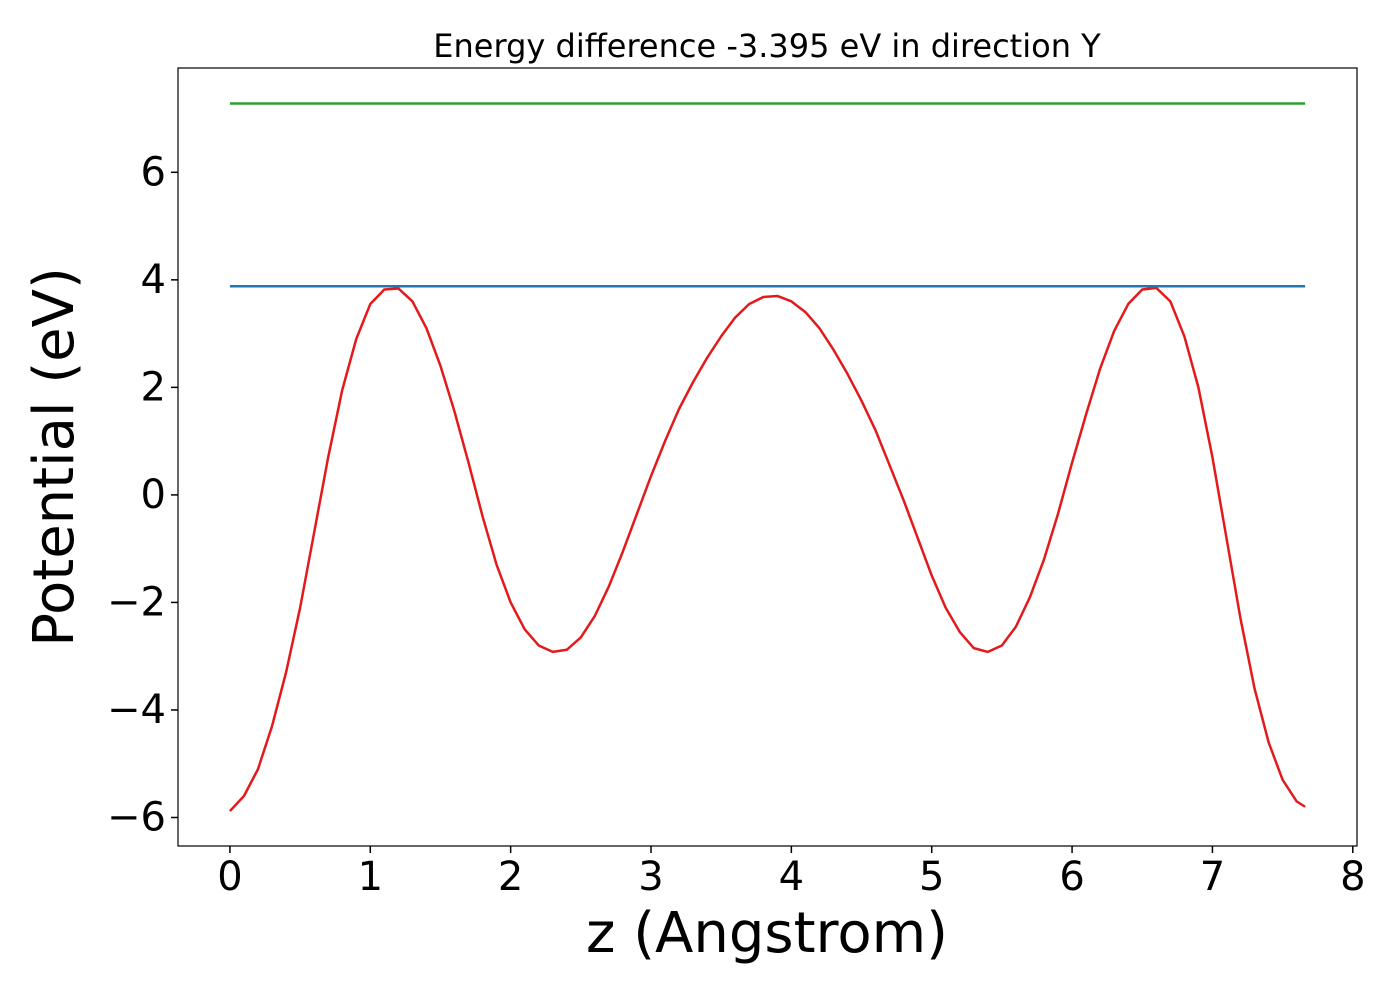 This screenshot has height=1000, width=1400. I want to click on x-tick-label: 3, so click(650, 877).